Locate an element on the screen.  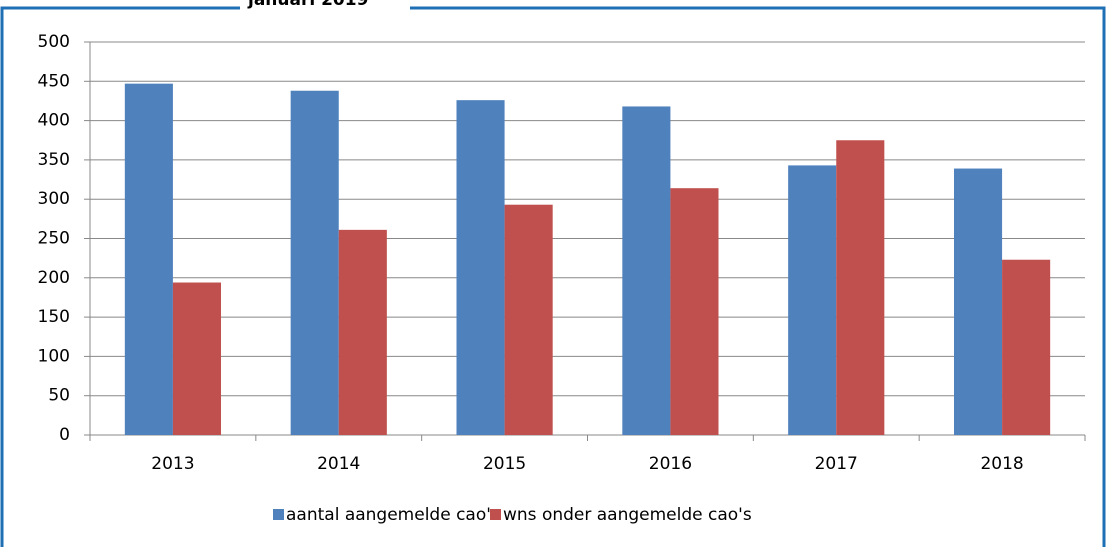
x-tick-label: 2018 is located at coordinates (1001, 464).